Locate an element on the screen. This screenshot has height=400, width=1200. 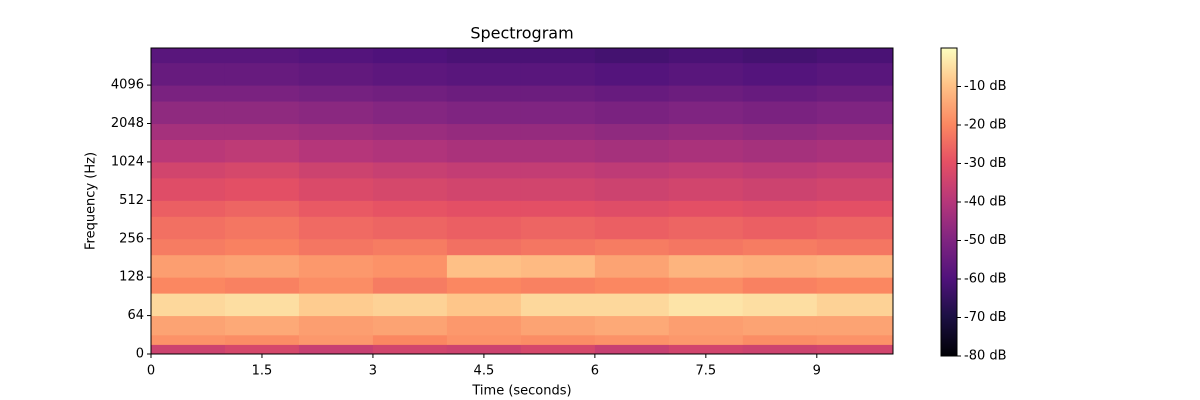
colorbar-tick-label: -60 dB is located at coordinates (985, 279).